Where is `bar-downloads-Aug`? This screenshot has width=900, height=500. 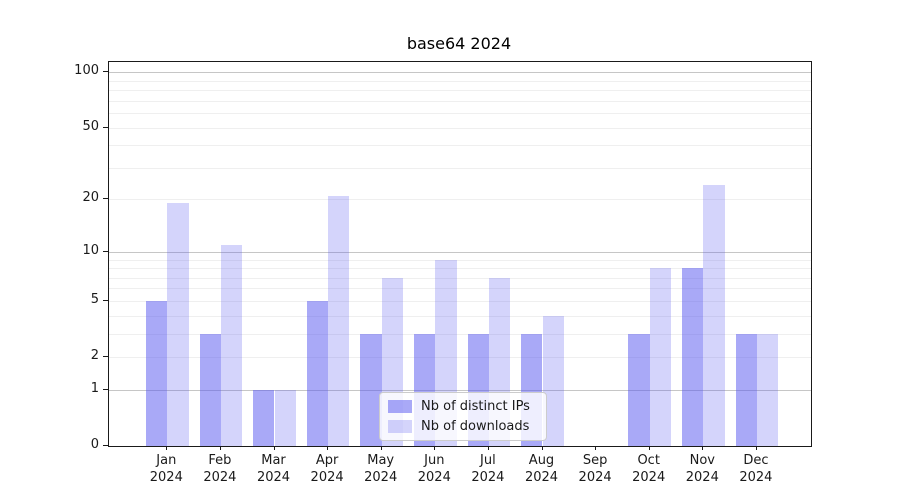 bar-downloads-Aug is located at coordinates (553, 380).